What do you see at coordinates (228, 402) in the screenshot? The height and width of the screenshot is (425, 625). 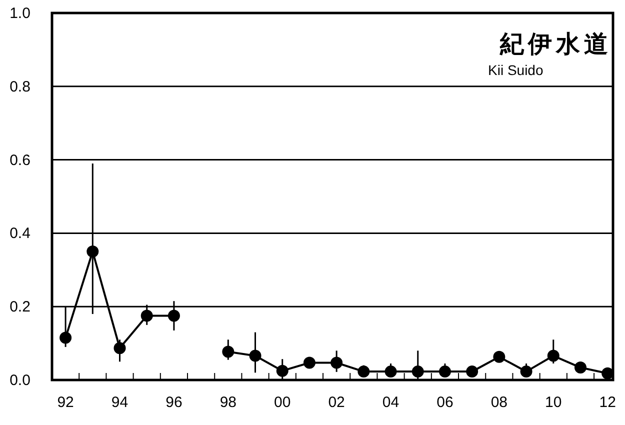 I see `x-tick-label: 98` at bounding box center [228, 402].